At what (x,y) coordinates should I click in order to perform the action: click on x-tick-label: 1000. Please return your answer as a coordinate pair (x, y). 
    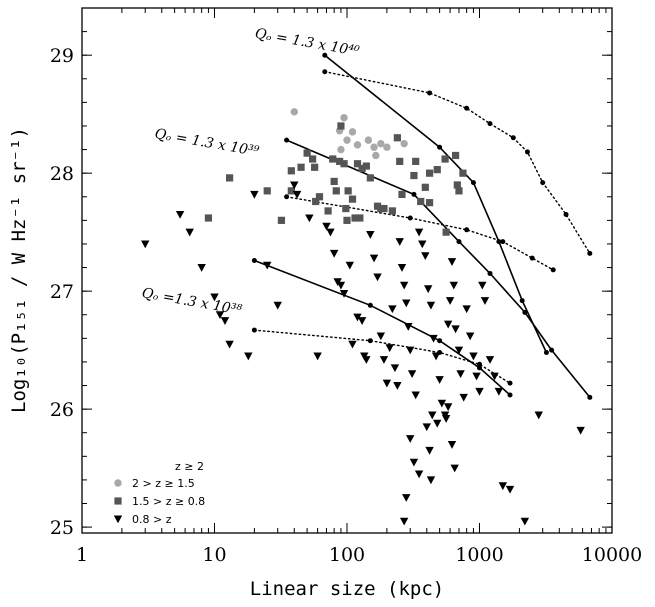
    Looking at the image, I should click on (479, 555).